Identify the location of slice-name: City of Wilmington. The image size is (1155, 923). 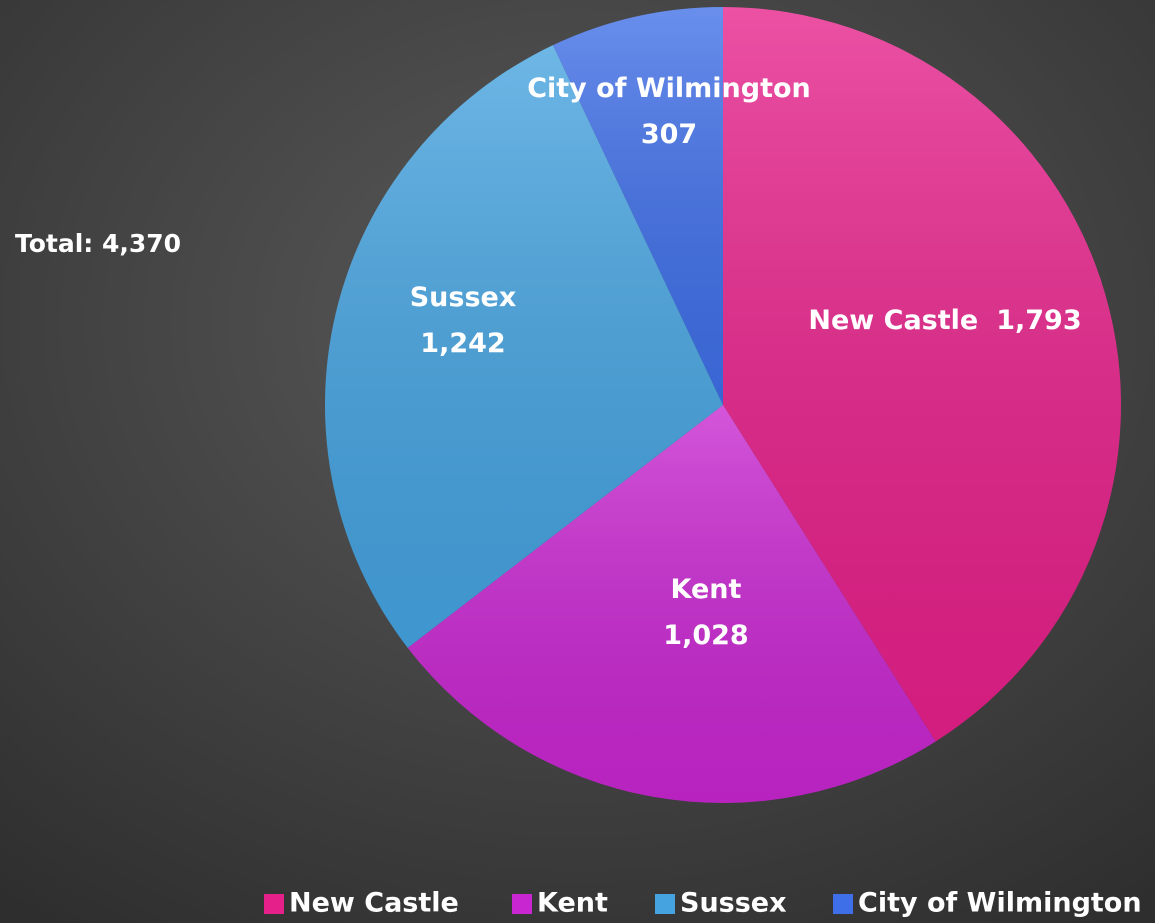
(669, 88).